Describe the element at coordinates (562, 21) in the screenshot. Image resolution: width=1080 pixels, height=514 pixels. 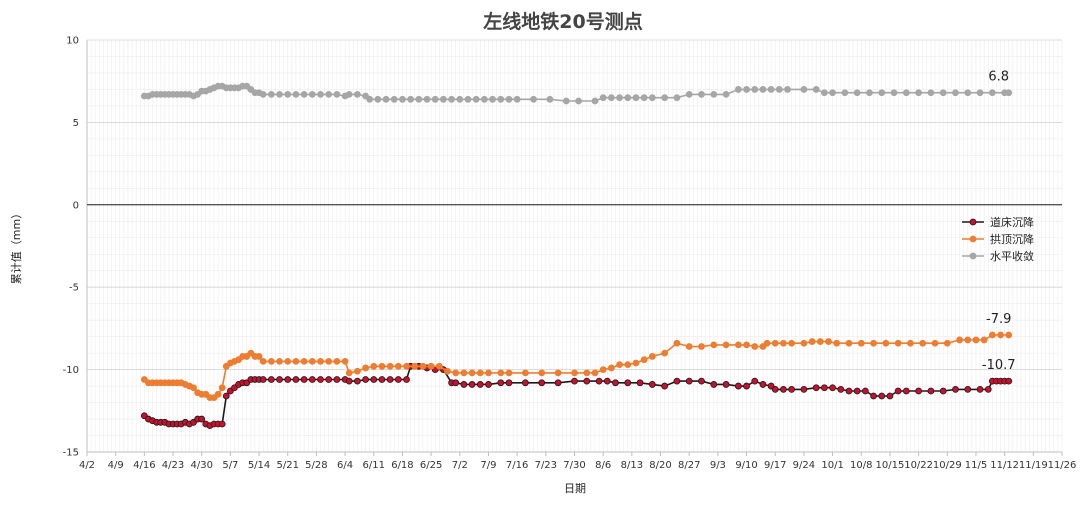
I see `chart-title: 左线地铁20号测点` at that location.